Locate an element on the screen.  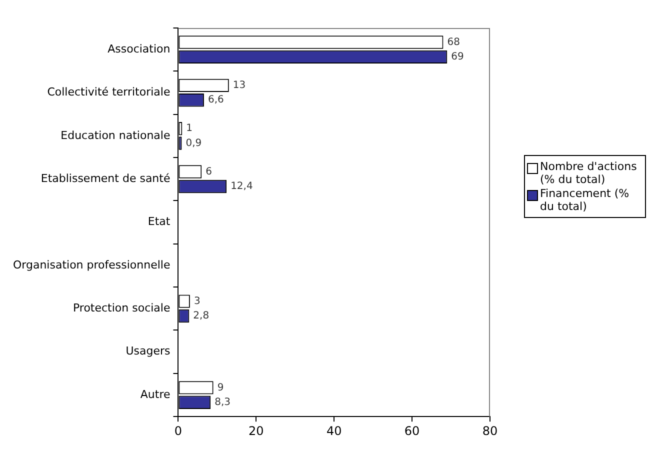
data-label: 12,4 is located at coordinates (241, 186).